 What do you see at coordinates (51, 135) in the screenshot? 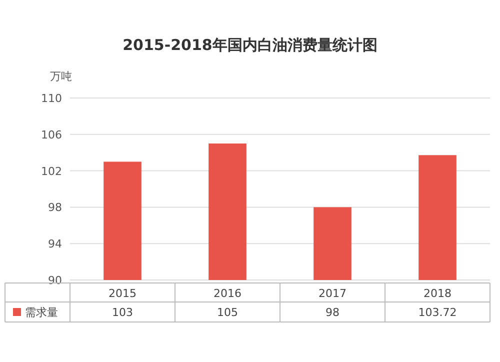
I see `y-tick-label: 106` at bounding box center [51, 135].